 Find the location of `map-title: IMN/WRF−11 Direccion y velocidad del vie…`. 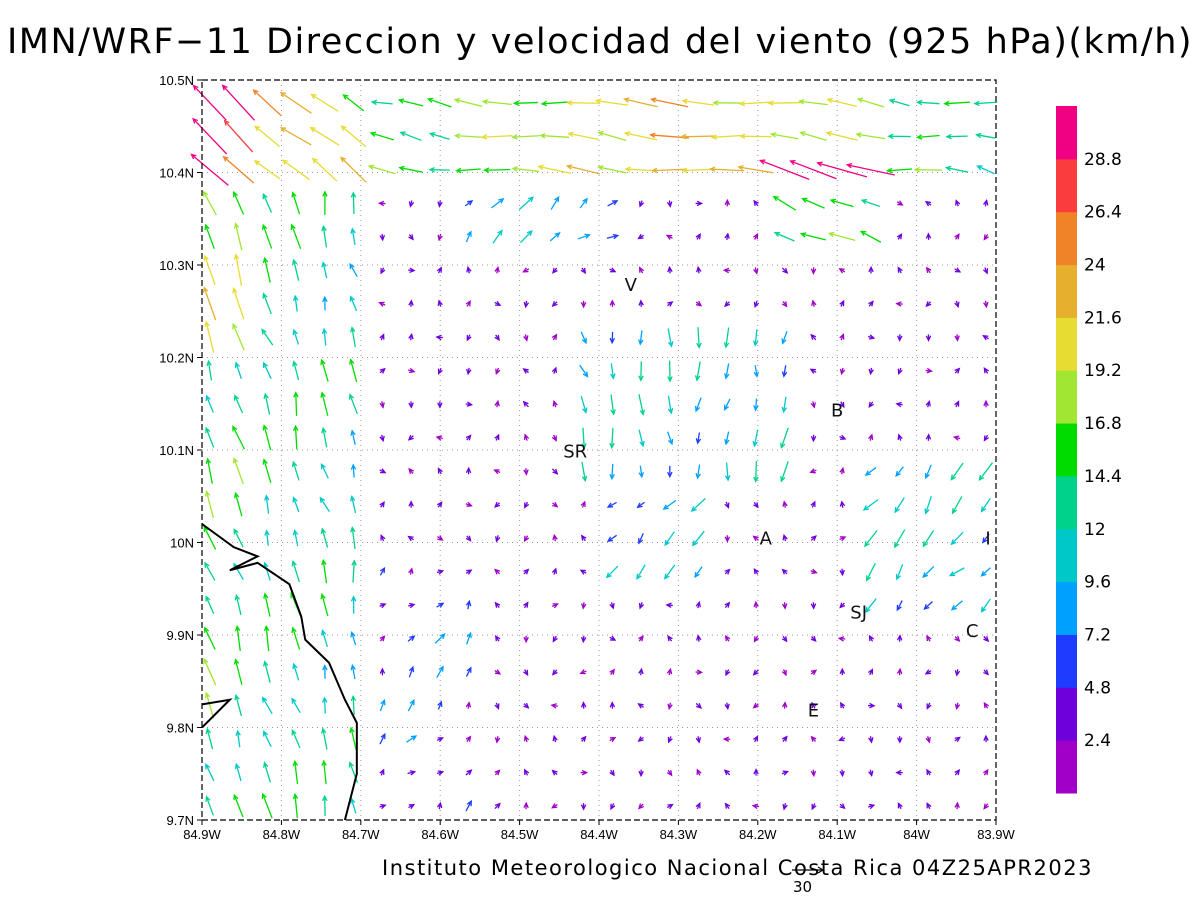

map-title: IMN/WRF−11 Direccion y velocidad del vie… is located at coordinates (600, 42).